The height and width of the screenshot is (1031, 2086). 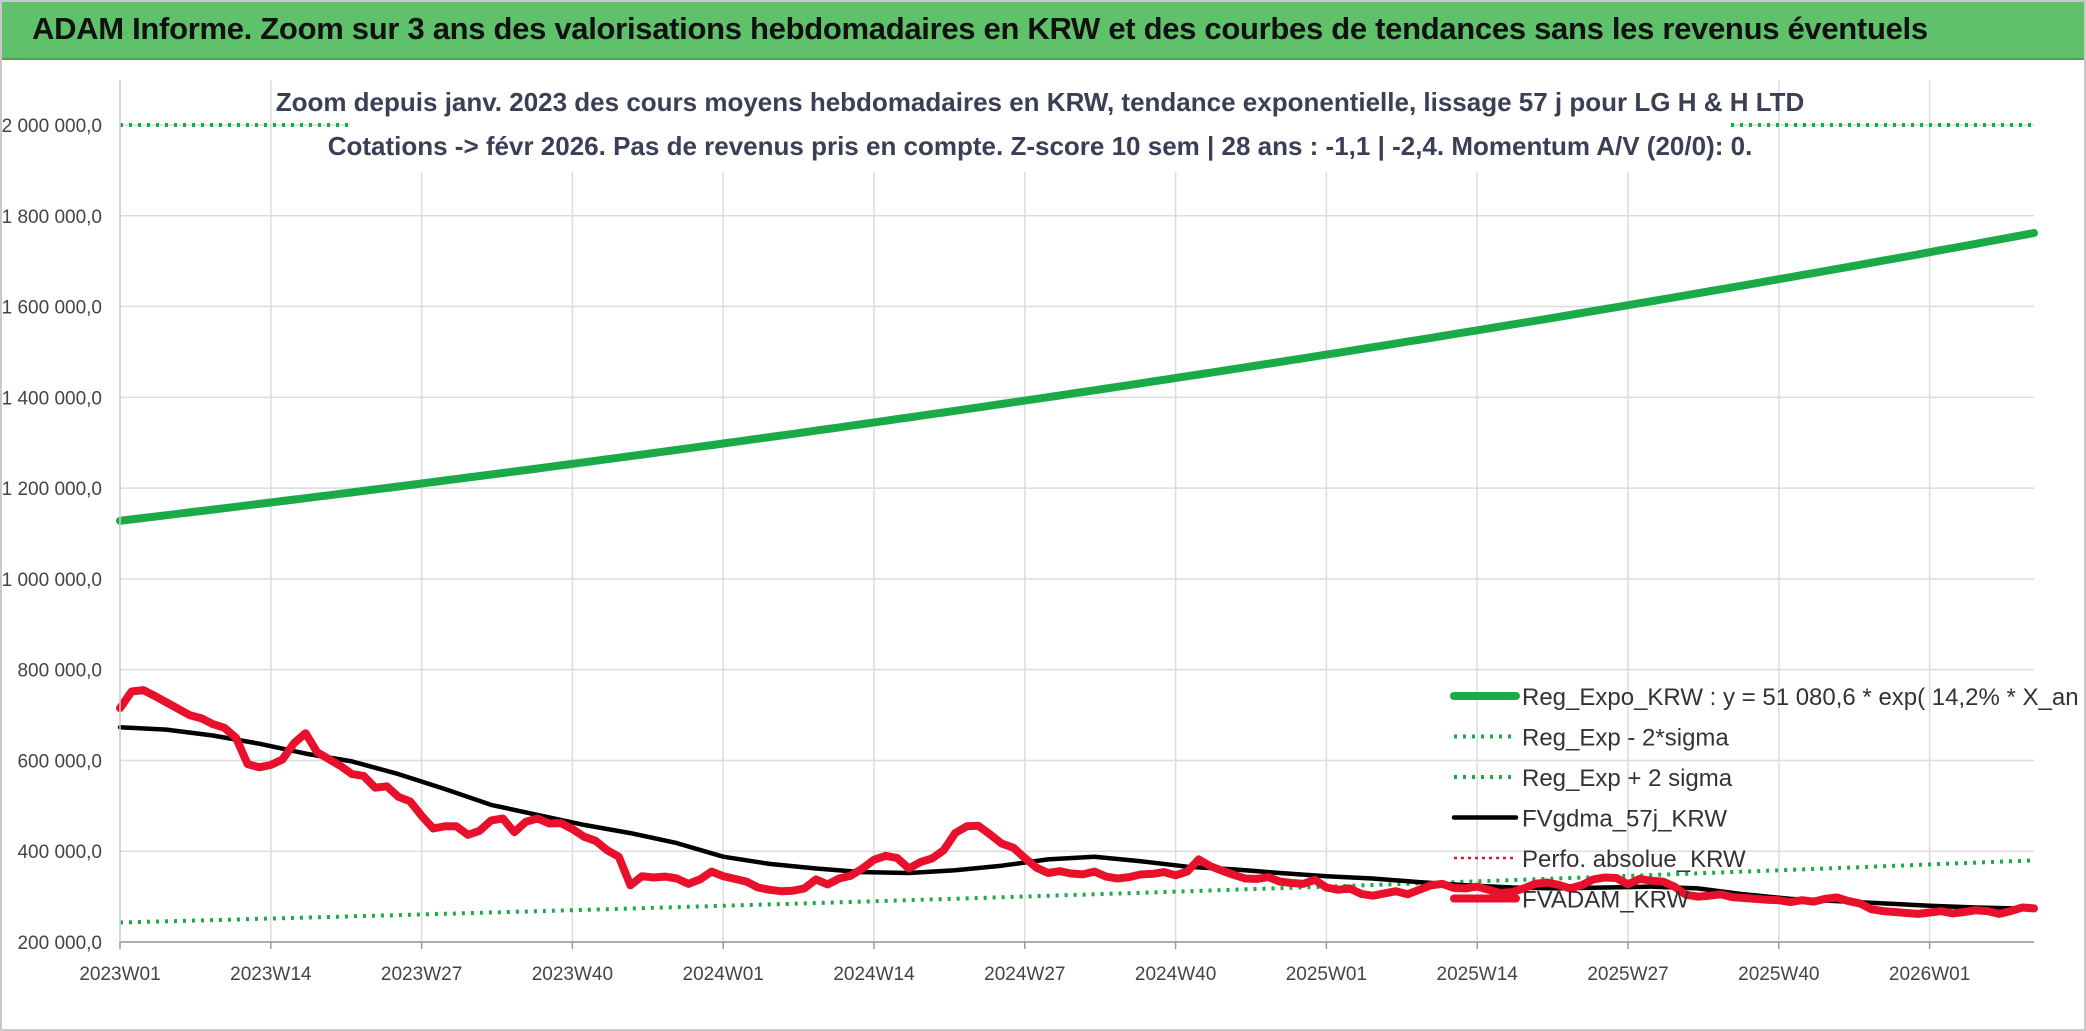 What do you see at coordinates (59, 671) in the screenshot?
I see `y-tick-label: 800 000,0` at bounding box center [59, 671].